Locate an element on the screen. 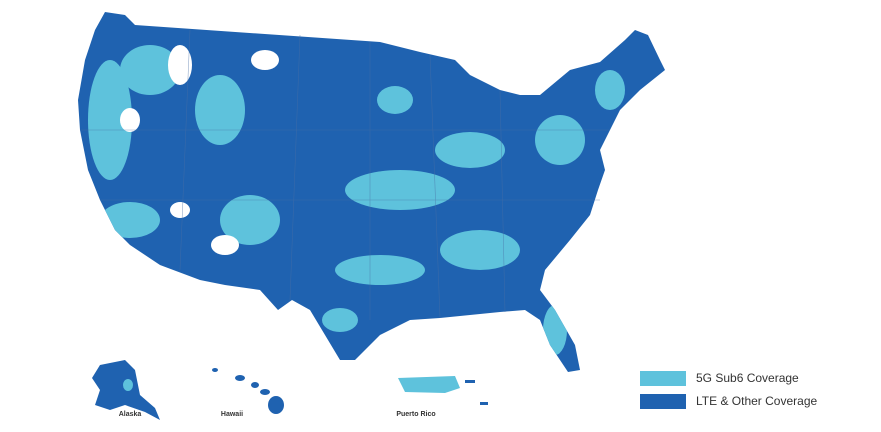  legend-label: LTE & Other Coverage is located at coordinates (756, 401).